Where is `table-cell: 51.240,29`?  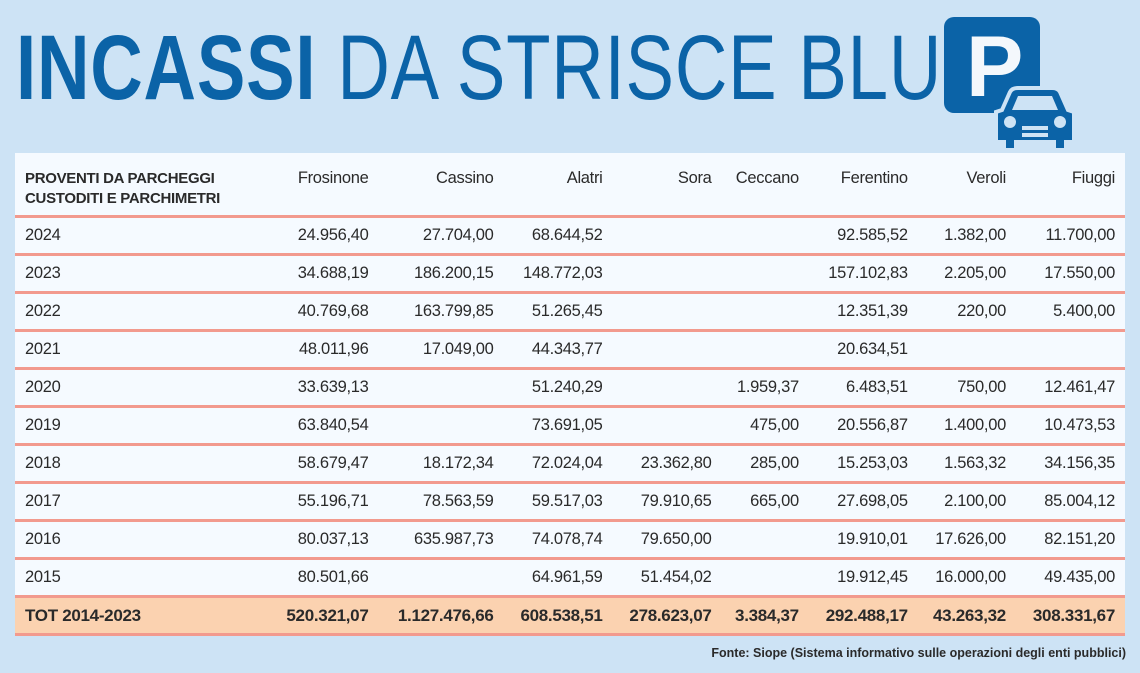 table-cell: 51.240,29 is located at coordinates (567, 387).